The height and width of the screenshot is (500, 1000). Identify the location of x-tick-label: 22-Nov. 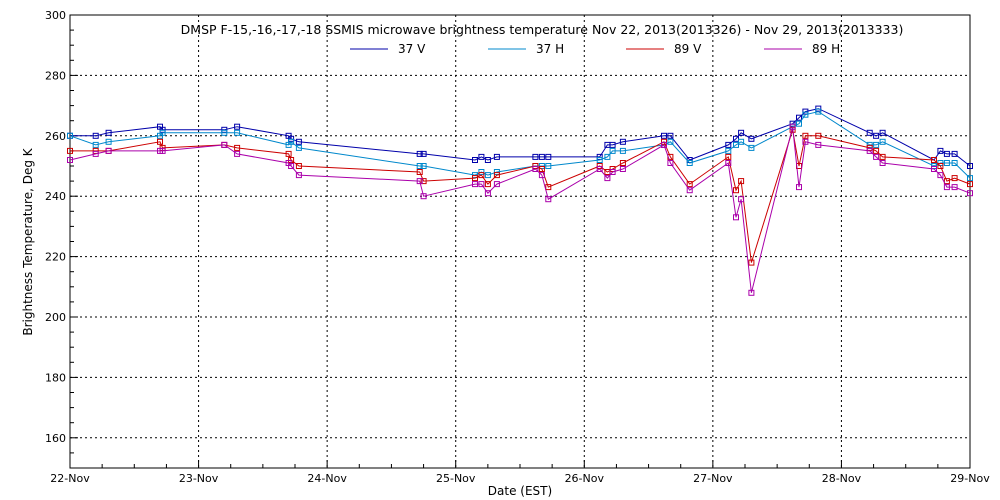
(70, 478).